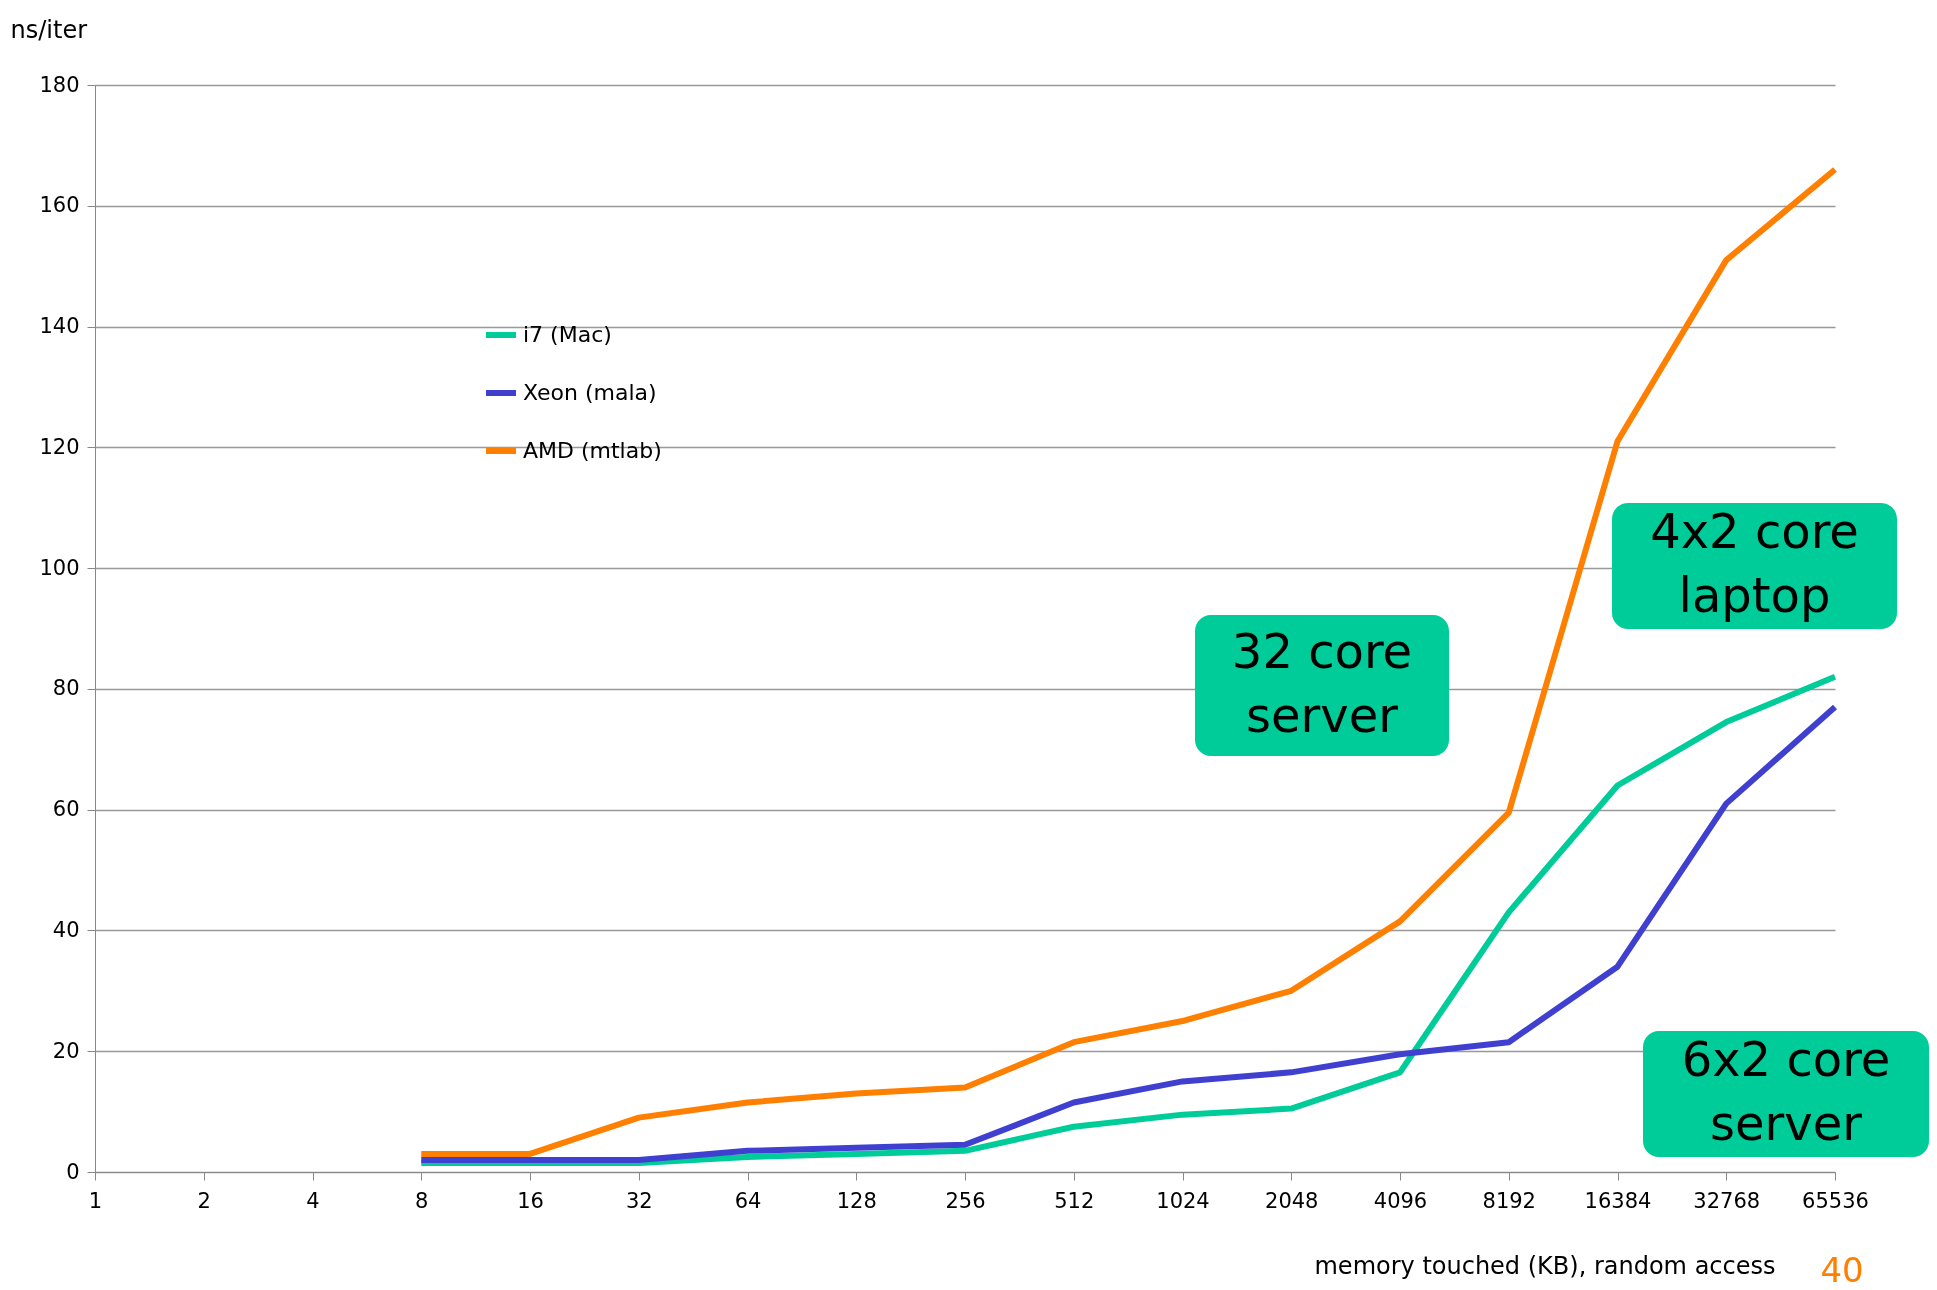 The width and height of the screenshot is (1937, 1290). What do you see at coordinates (1786, 1091) in the screenshot?
I see `annotation: 6x2 core server` at bounding box center [1786, 1091].